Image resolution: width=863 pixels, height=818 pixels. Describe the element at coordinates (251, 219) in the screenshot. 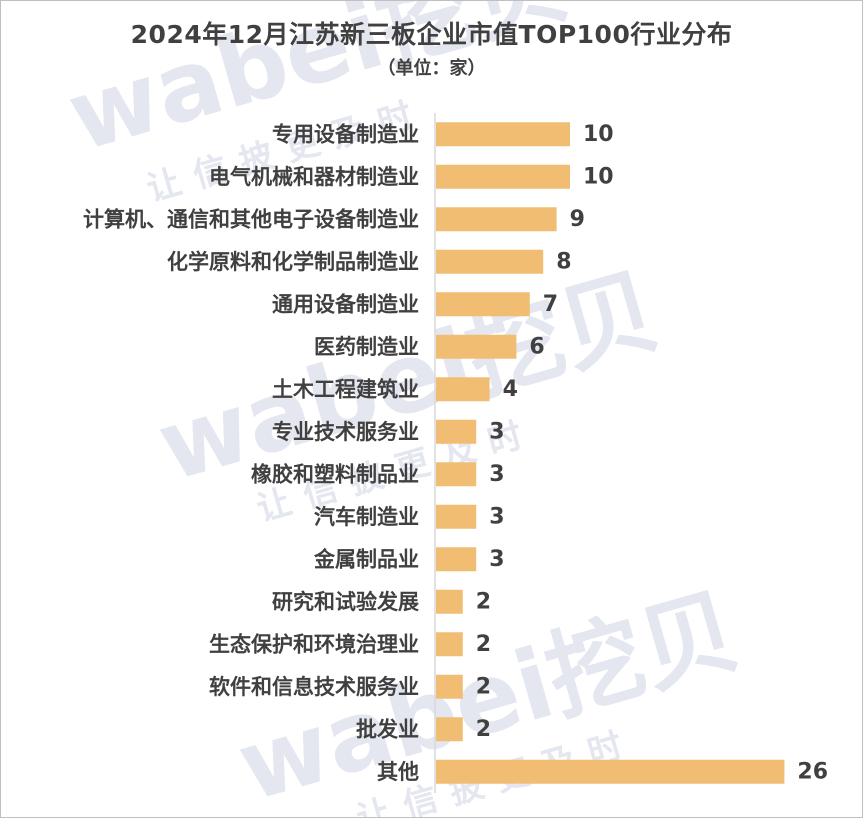

I see `category-label: 计算机、通信和其他电子设备制造业` at that location.